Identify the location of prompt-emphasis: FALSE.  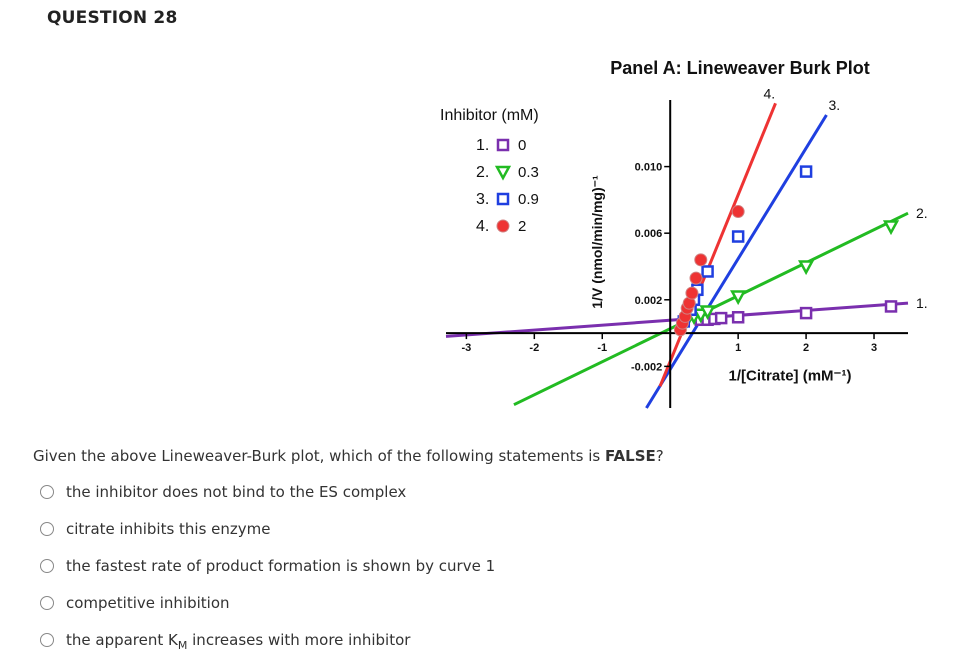
(630, 456).